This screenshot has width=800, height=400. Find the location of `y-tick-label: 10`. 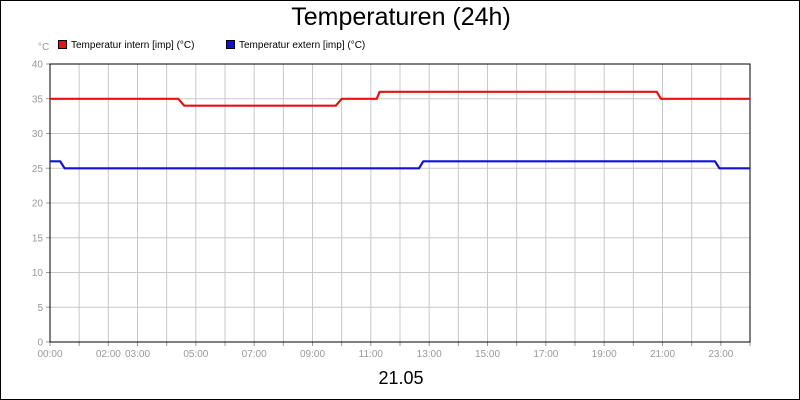

y-tick-label: 10 is located at coordinates (38, 273).